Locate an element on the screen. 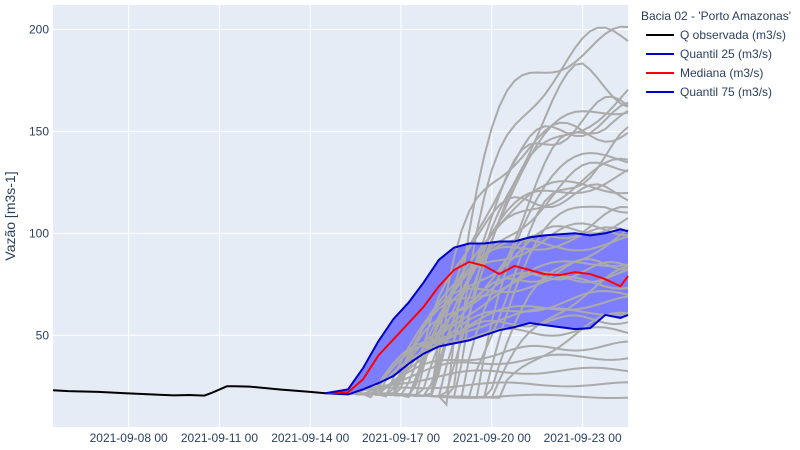 Image resolution: width=800 pixels, height=450 pixels. quantile-25-line is located at coordinates (477, 354).